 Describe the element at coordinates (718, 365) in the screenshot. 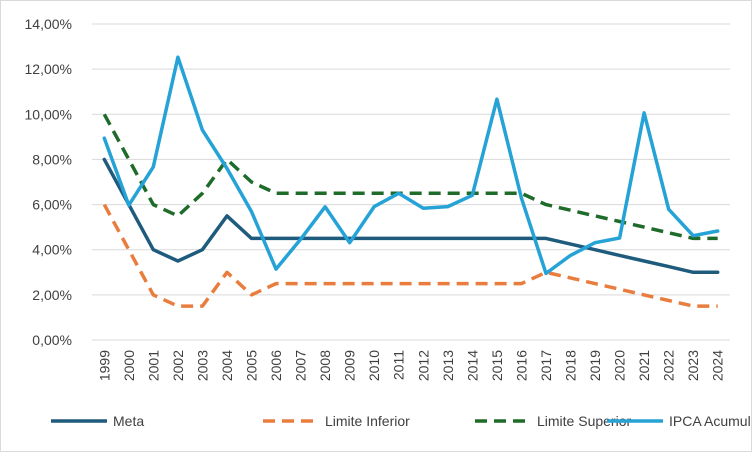

I see `x-tick-label: 2024` at that location.